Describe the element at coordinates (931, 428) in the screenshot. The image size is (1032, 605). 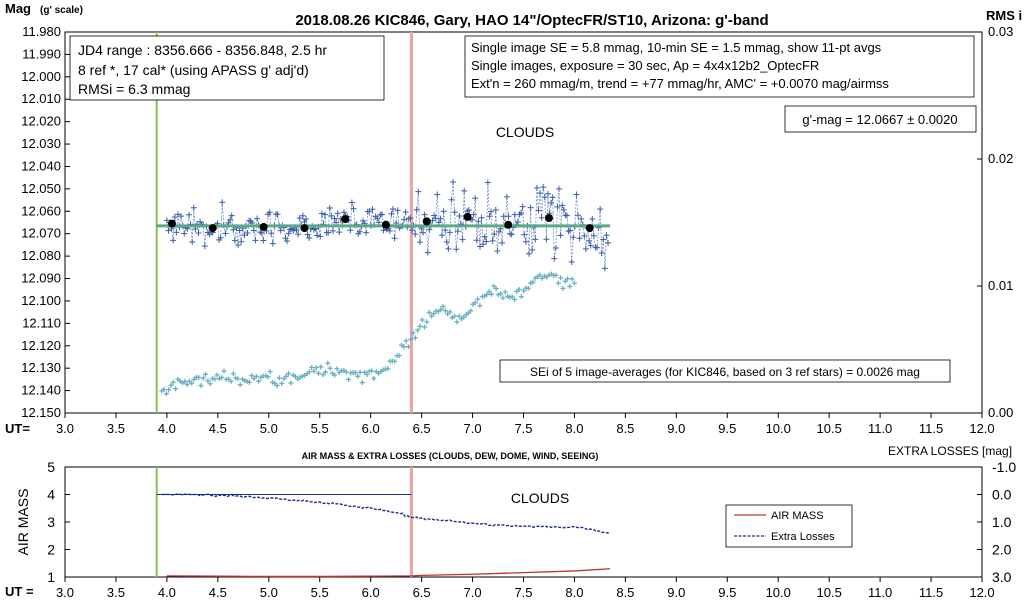
I see `upper-x-tick-label: 11.5` at that location.